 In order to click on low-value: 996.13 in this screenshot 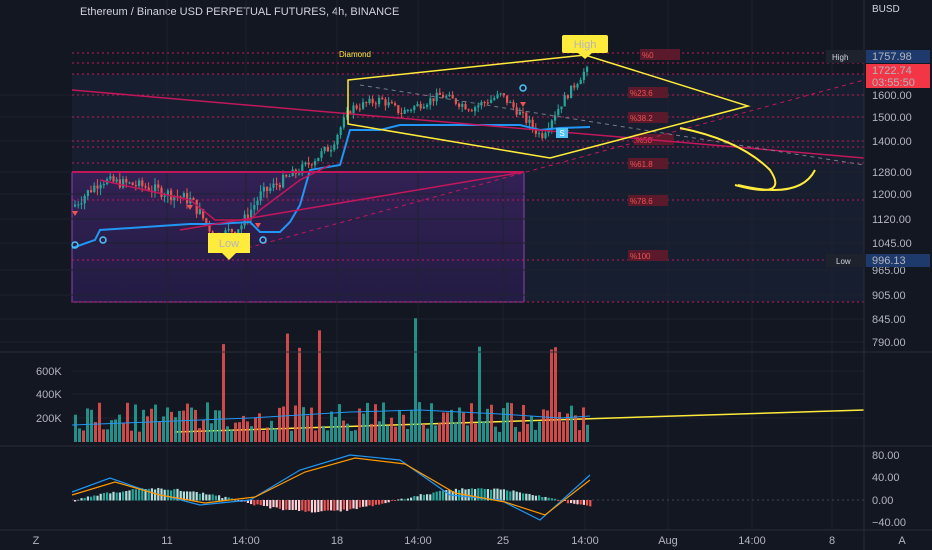, I will do `click(889, 261)`.